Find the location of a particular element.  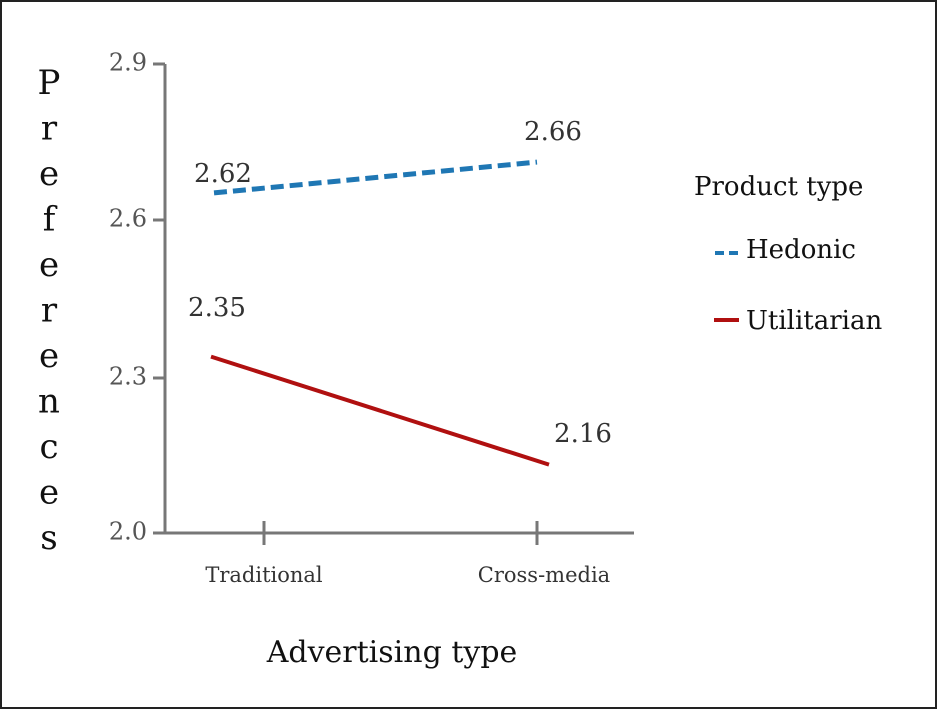

legend-label-hedonic: Hedonic is located at coordinates (801, 250).